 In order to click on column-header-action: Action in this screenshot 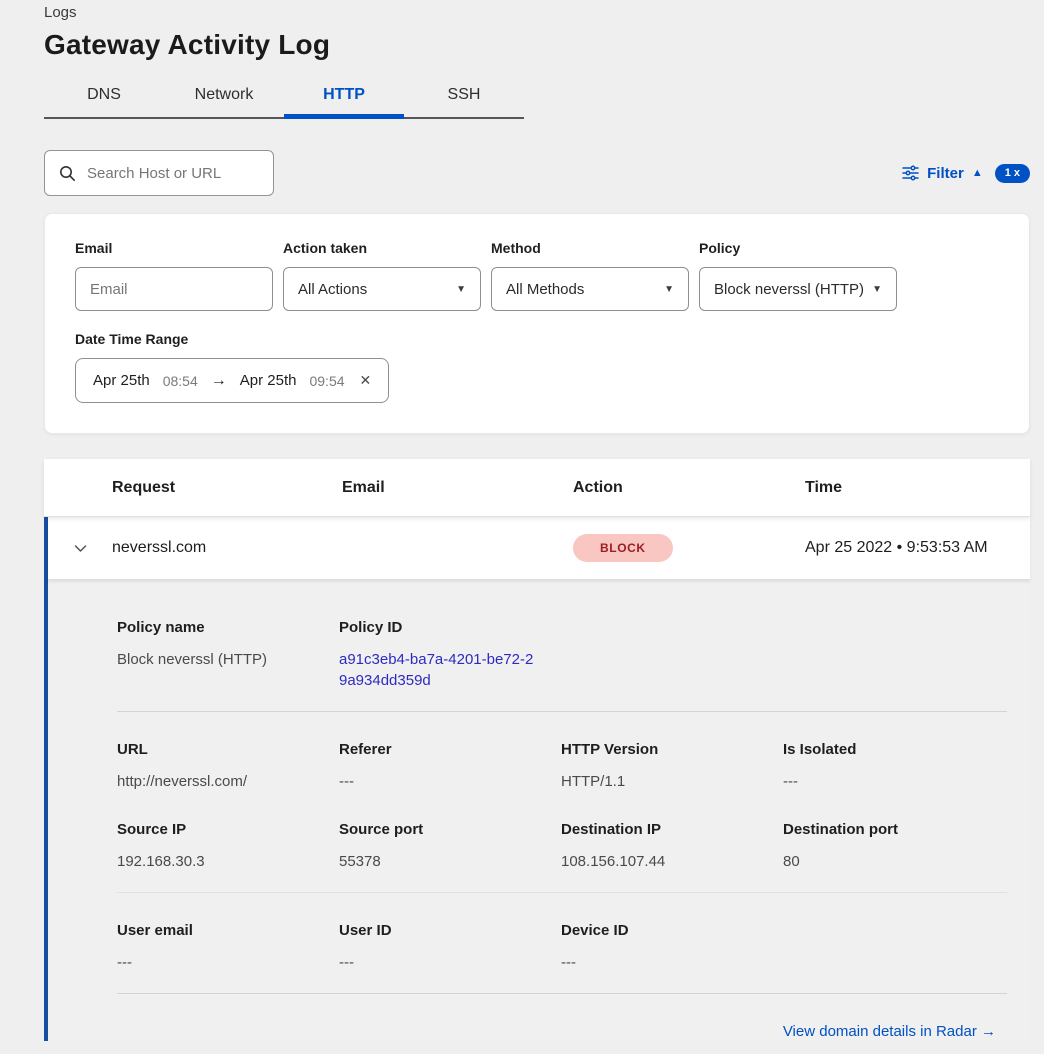, I will do `click(598, 487)`.